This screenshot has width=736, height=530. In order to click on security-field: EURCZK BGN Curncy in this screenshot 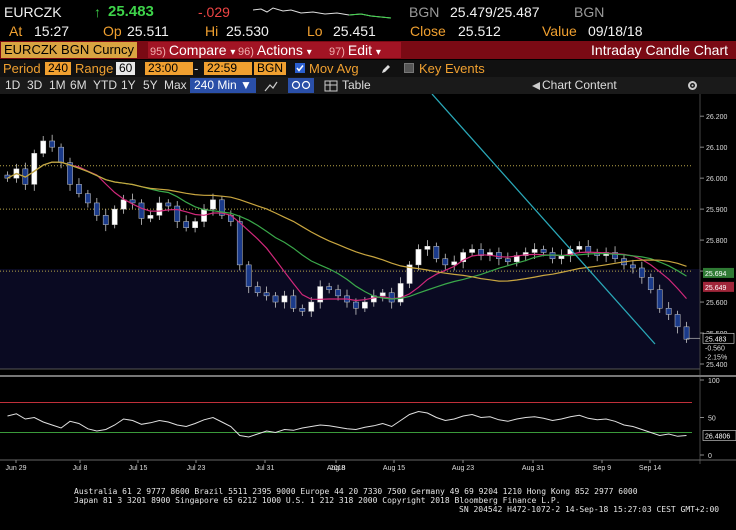, I will do `click(69, 50)`.